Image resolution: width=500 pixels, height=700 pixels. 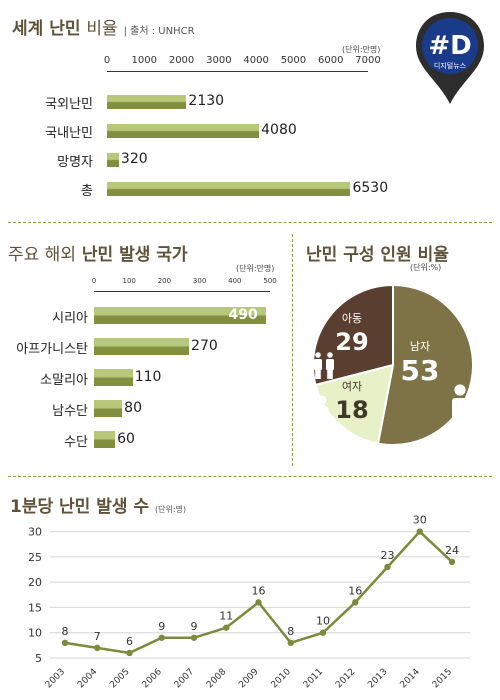 I want to click on category-label: 시리아, so click(x=70, y=318).